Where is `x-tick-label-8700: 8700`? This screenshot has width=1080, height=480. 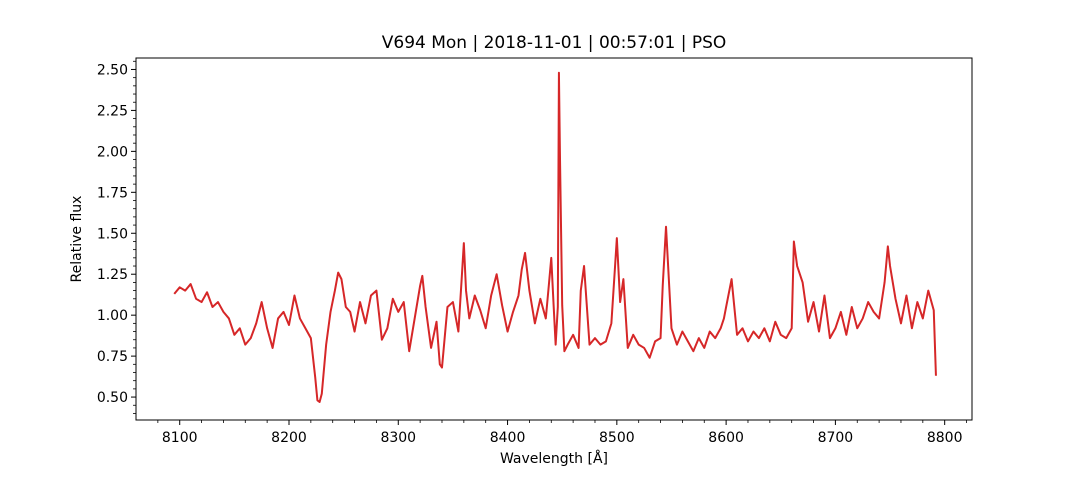
x-tick-label-8700: 8700 is located at coordinates (836, 438).